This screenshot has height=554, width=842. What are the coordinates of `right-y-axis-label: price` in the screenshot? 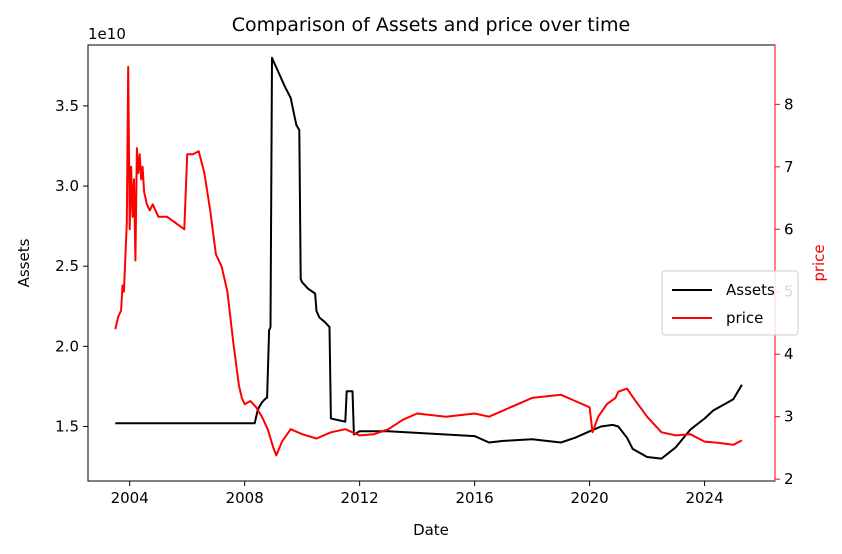 It's located at (819, 262).